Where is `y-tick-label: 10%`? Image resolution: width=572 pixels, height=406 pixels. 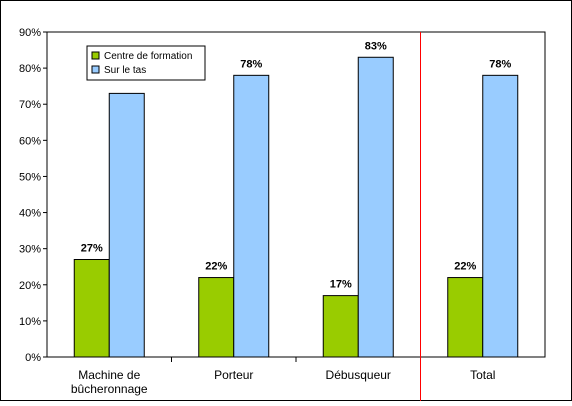 y-tick-label: 10% is located at coordinates (30, 322).